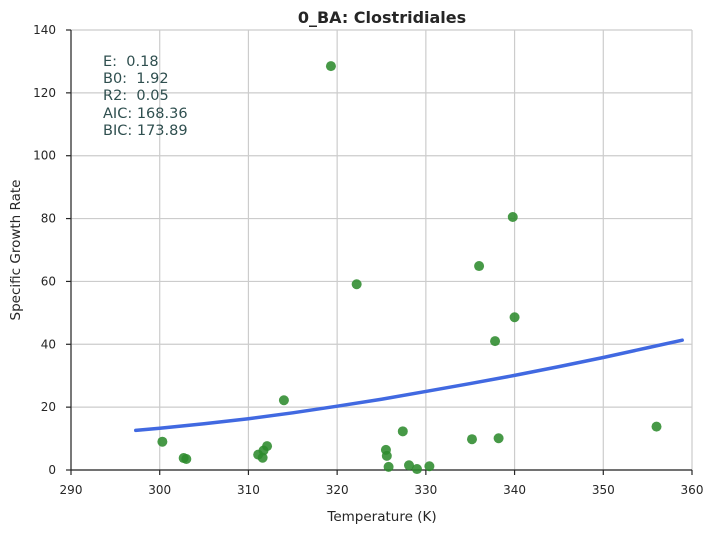 The height and width of the screenshot is (533, 713). I want to click on y-tick-label: 0, so click(52, 470).